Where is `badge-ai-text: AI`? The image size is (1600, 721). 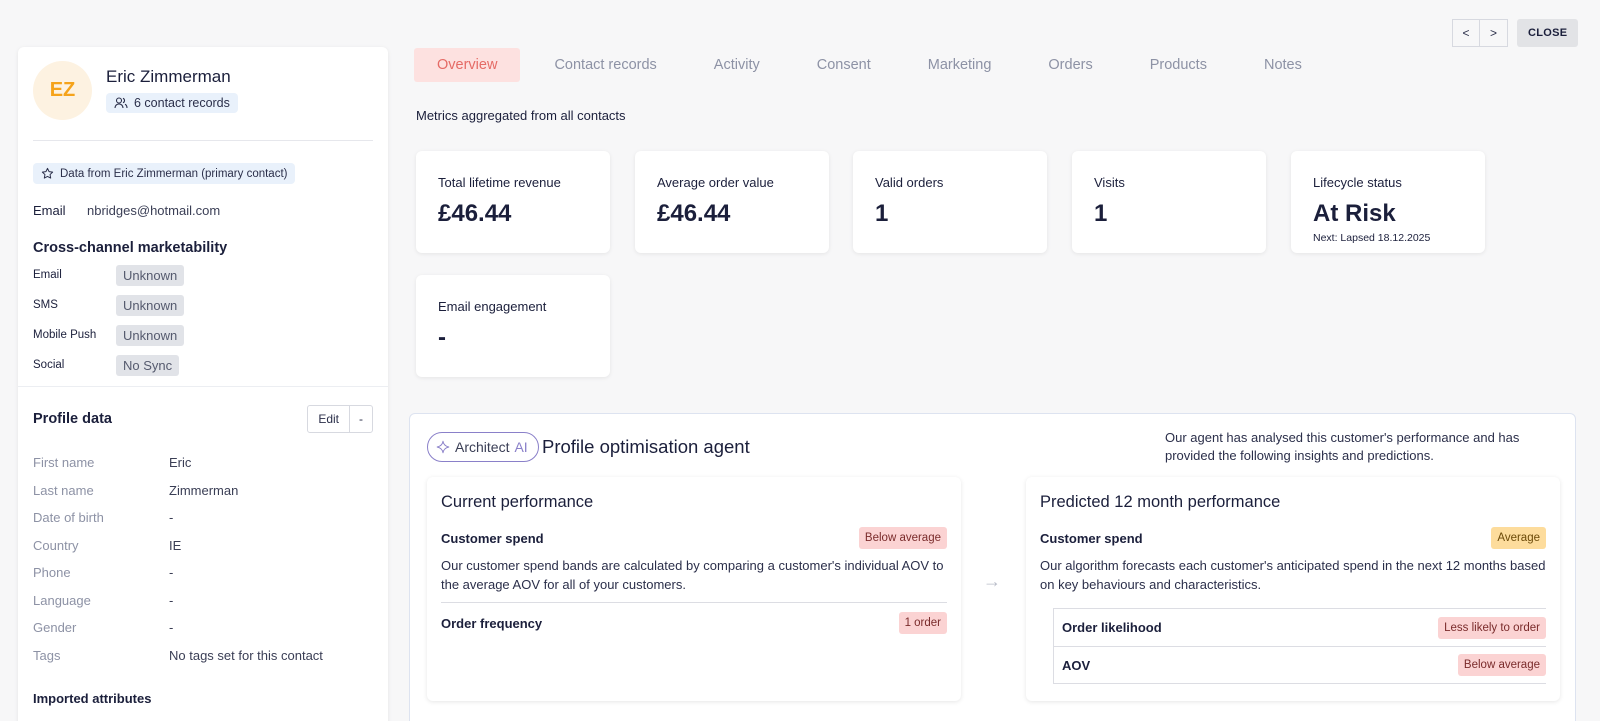
badge-ai-text: AI is located at coordinates (521, 447).